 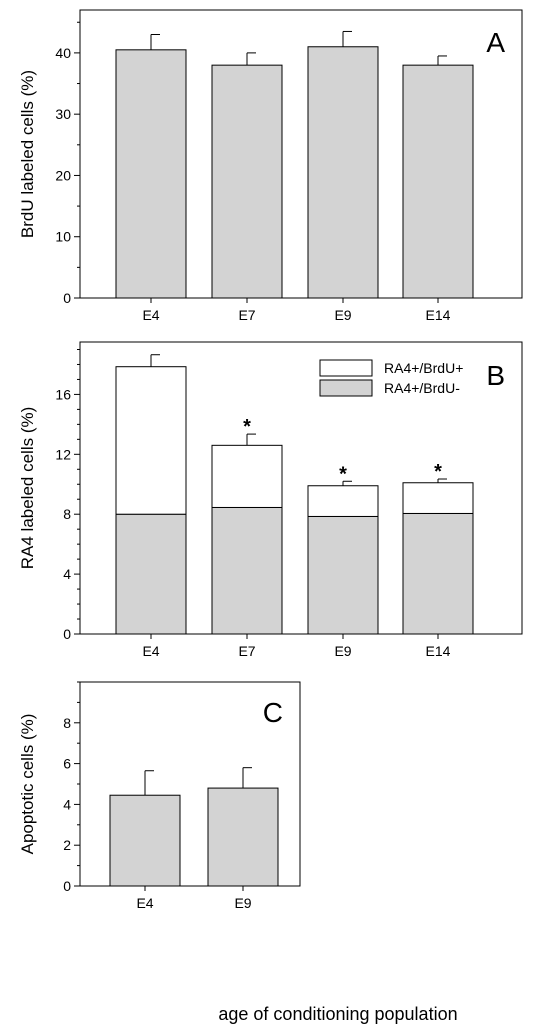 I want to click on y-axis-label: BrdU labeled cells (%), so click(x=27, y=154).